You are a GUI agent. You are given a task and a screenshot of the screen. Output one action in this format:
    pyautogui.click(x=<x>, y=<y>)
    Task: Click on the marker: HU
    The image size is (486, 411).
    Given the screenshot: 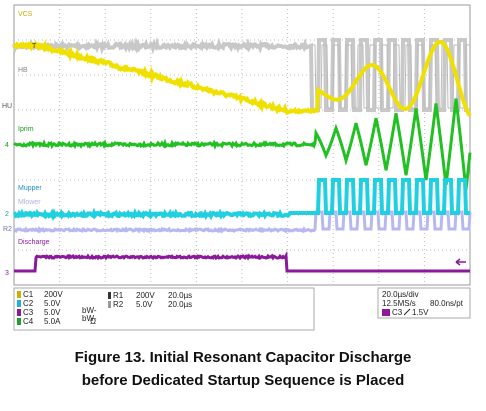 What is the action you would take?
    pyautogui.click(x=7, y=106)
    